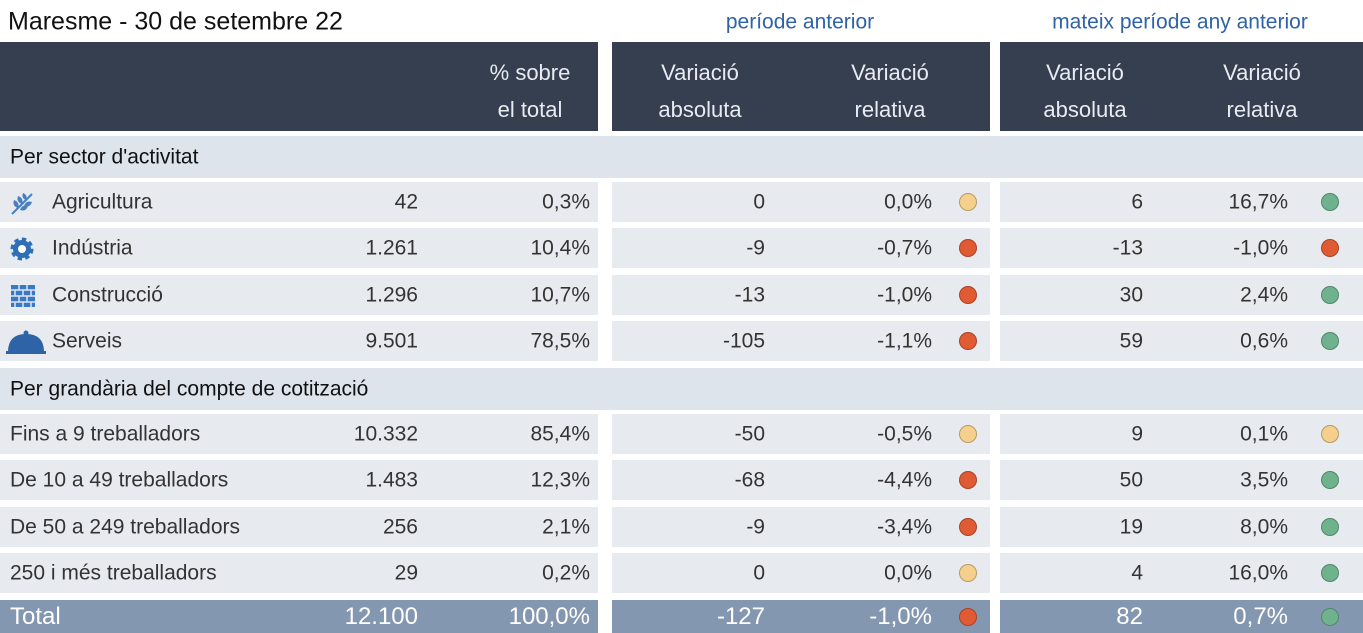 The width and height of the screenshot is (1363, 633). What do you see at coordinates (1131, 341) in the screenshot?
I see `cell: 59` at bounding box center [1131, 341].